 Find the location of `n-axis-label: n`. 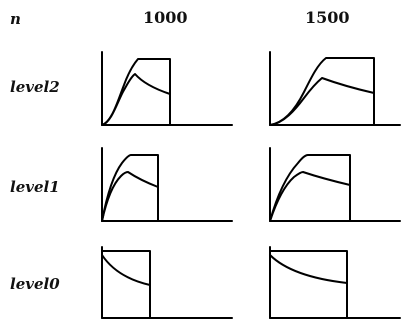

n-axis-label: n is located at coordinates (15, 19).